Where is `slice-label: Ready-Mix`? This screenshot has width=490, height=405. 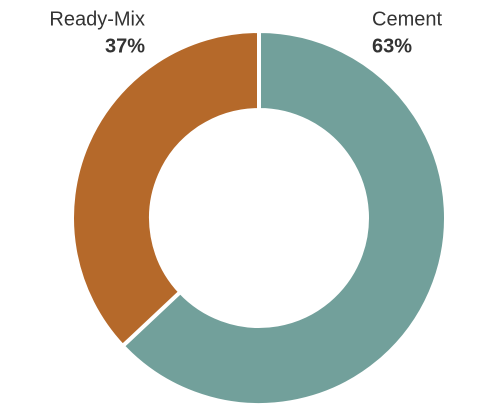 slice-label: Ready-Mix is located at coordinates (97, 19).